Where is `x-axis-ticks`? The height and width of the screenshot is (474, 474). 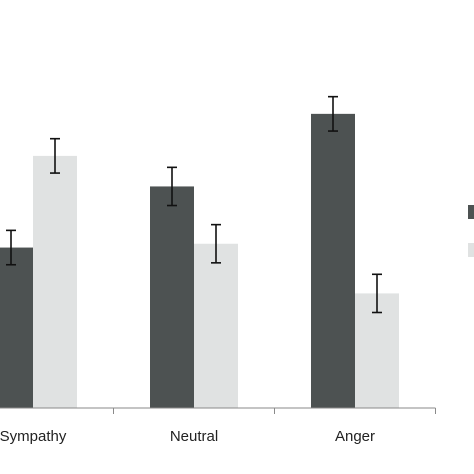
x-axis-ticks is located at coordinates (274, 411).